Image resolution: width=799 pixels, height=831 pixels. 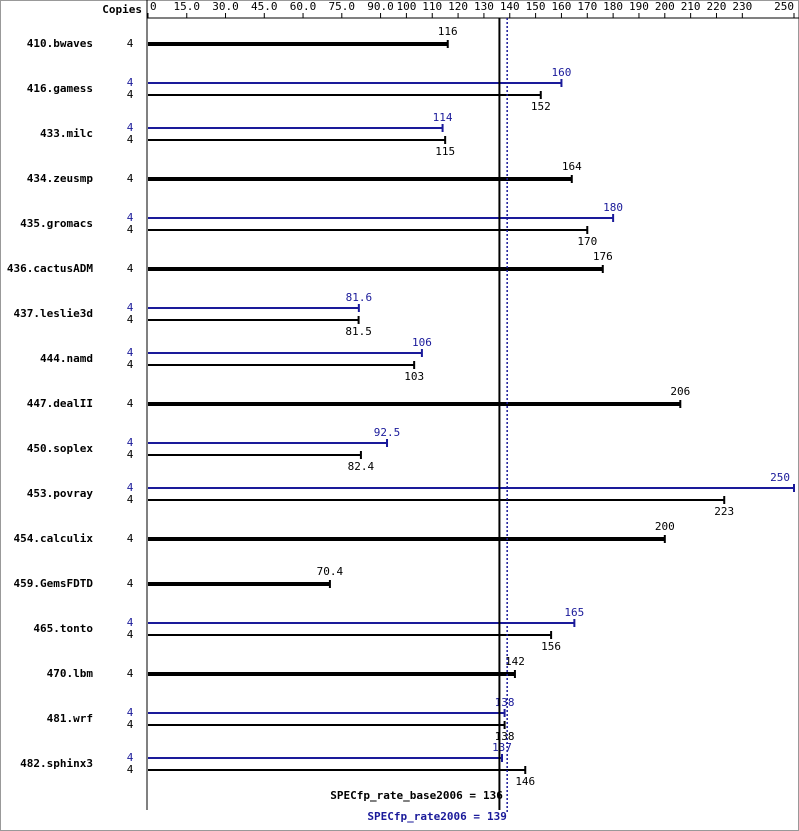 What do you see at coordinates (562, 72) in the screenshot?
I see `value-label: 160` at bounding box center [562, 72].